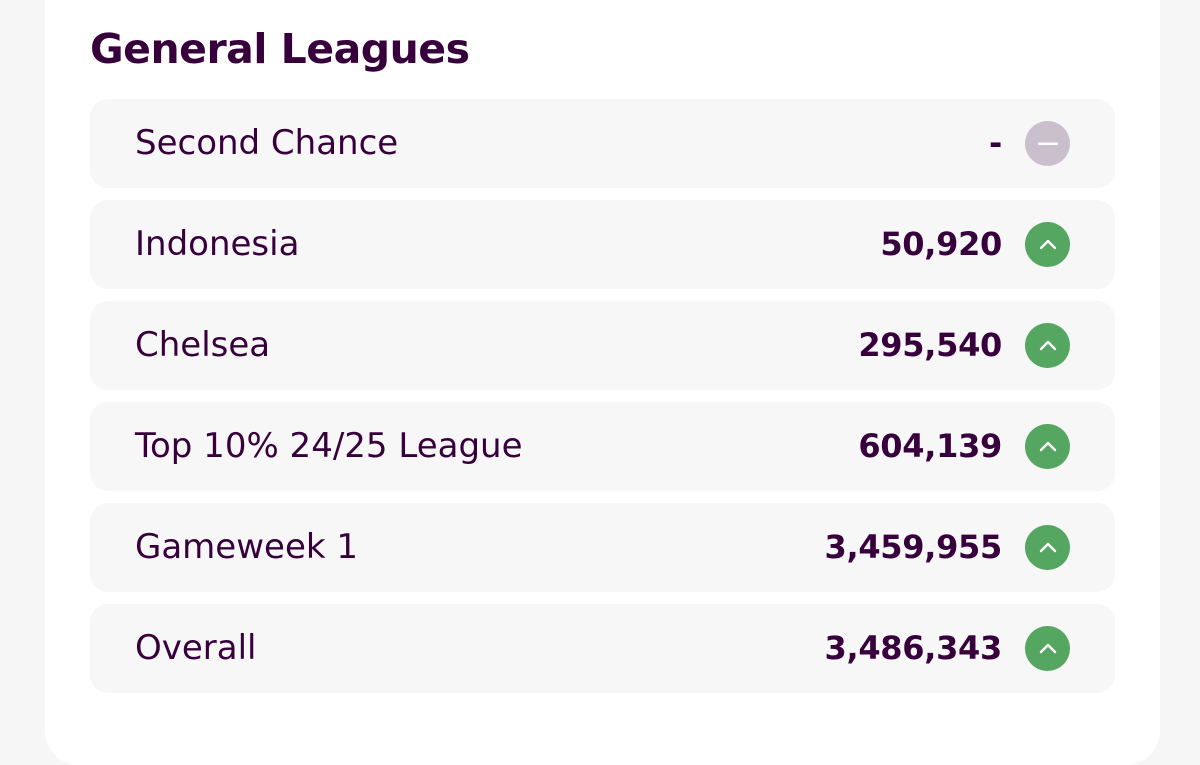 The width and height of the screenshot is (1200, 765). What do you see at coordinates (217, 244) in the screenshot?
I see `league-name: Indonesia` at bounding box center [217, 244].